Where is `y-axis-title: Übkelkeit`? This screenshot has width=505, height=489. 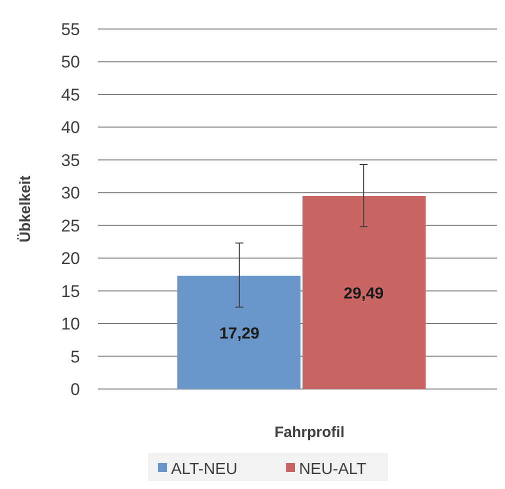 y-axis-title: Übkelkeit is located at coordinates (25, 209).